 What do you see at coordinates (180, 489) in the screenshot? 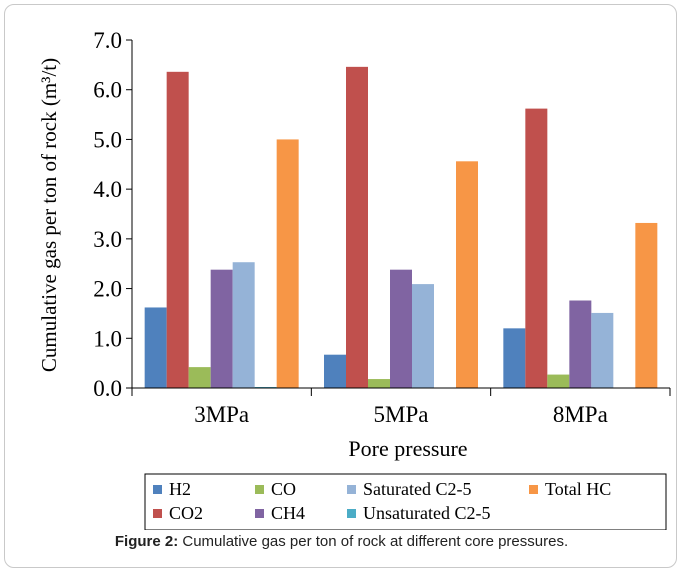
I see `legend-label: H2` at bounding box center [180, 489].